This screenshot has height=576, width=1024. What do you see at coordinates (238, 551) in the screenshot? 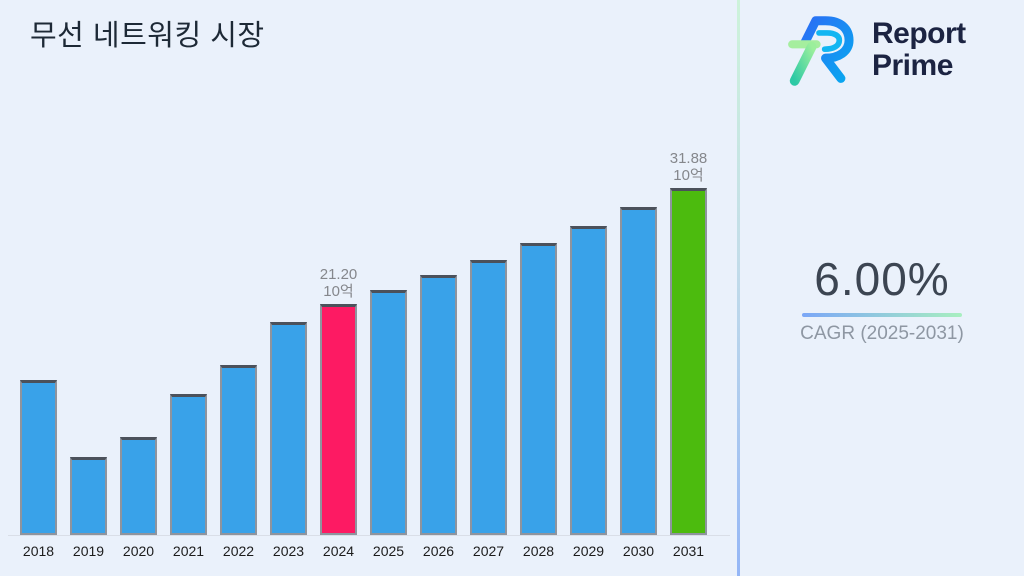
I see `x-label-2022: 2022` at bounding box center [238, 551].